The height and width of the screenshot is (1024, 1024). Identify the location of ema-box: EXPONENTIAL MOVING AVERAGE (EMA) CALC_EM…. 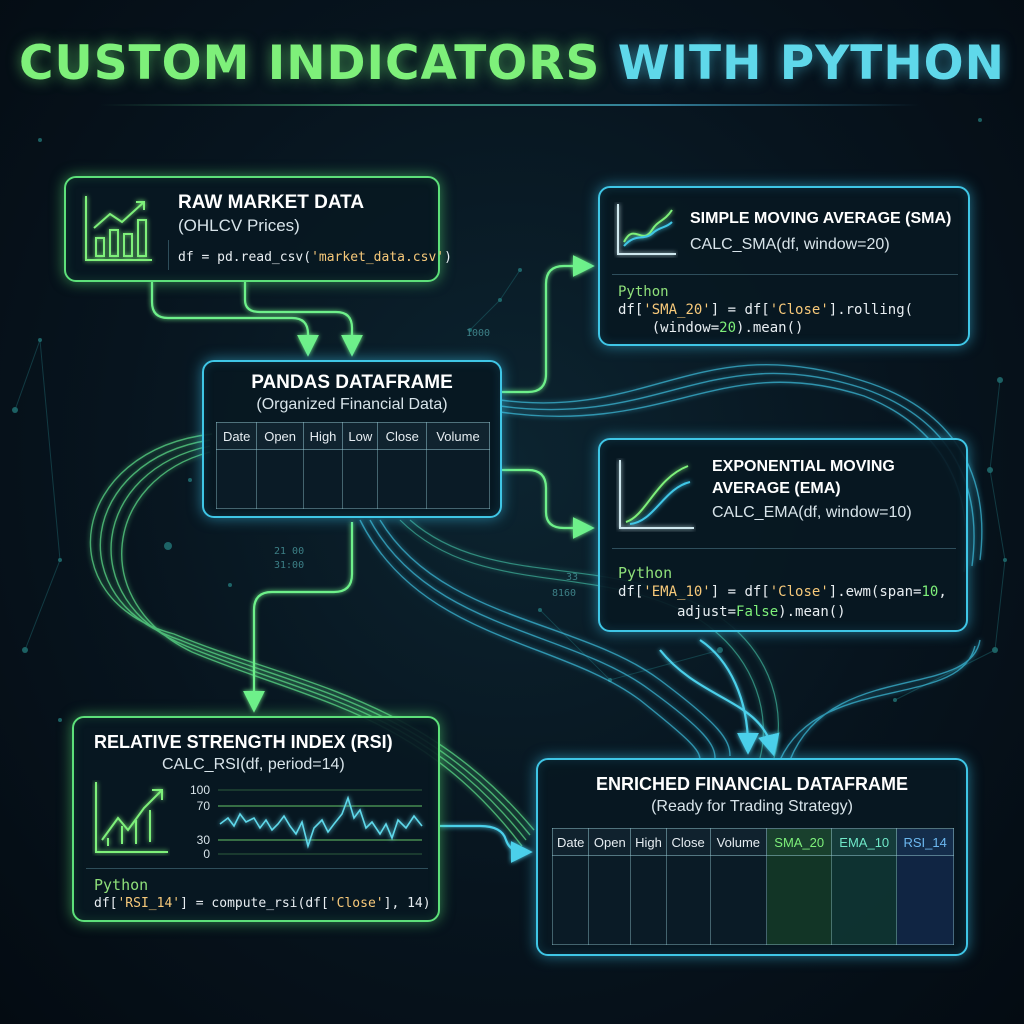
(783, 535).